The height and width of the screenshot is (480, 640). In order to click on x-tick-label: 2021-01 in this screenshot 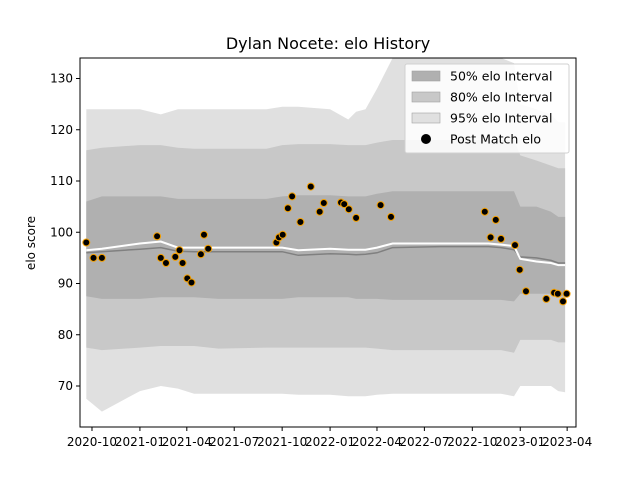, I will do `click(140, 442)`.